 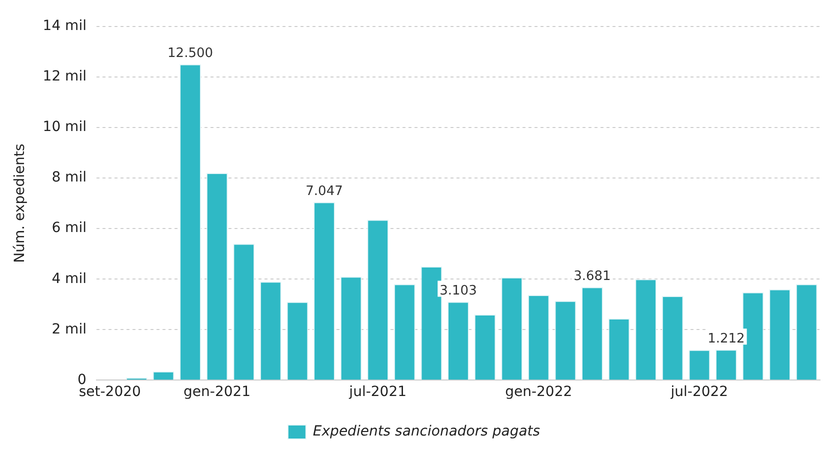 What do you see at coordinates (191, 54) in the screenshot?
I see `data-label: 12.500` at bounding box center [191, 54].